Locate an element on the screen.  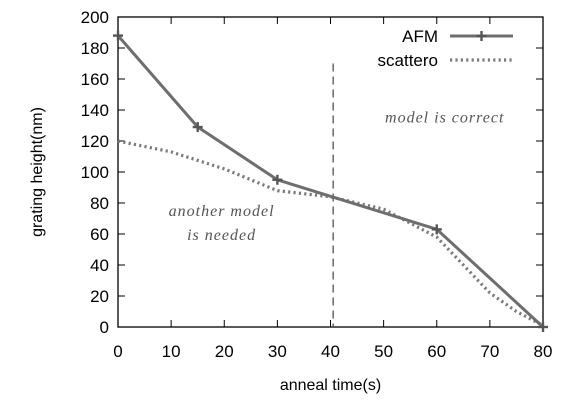
y-tick-label: 80 is located at coordinates (99, 203).